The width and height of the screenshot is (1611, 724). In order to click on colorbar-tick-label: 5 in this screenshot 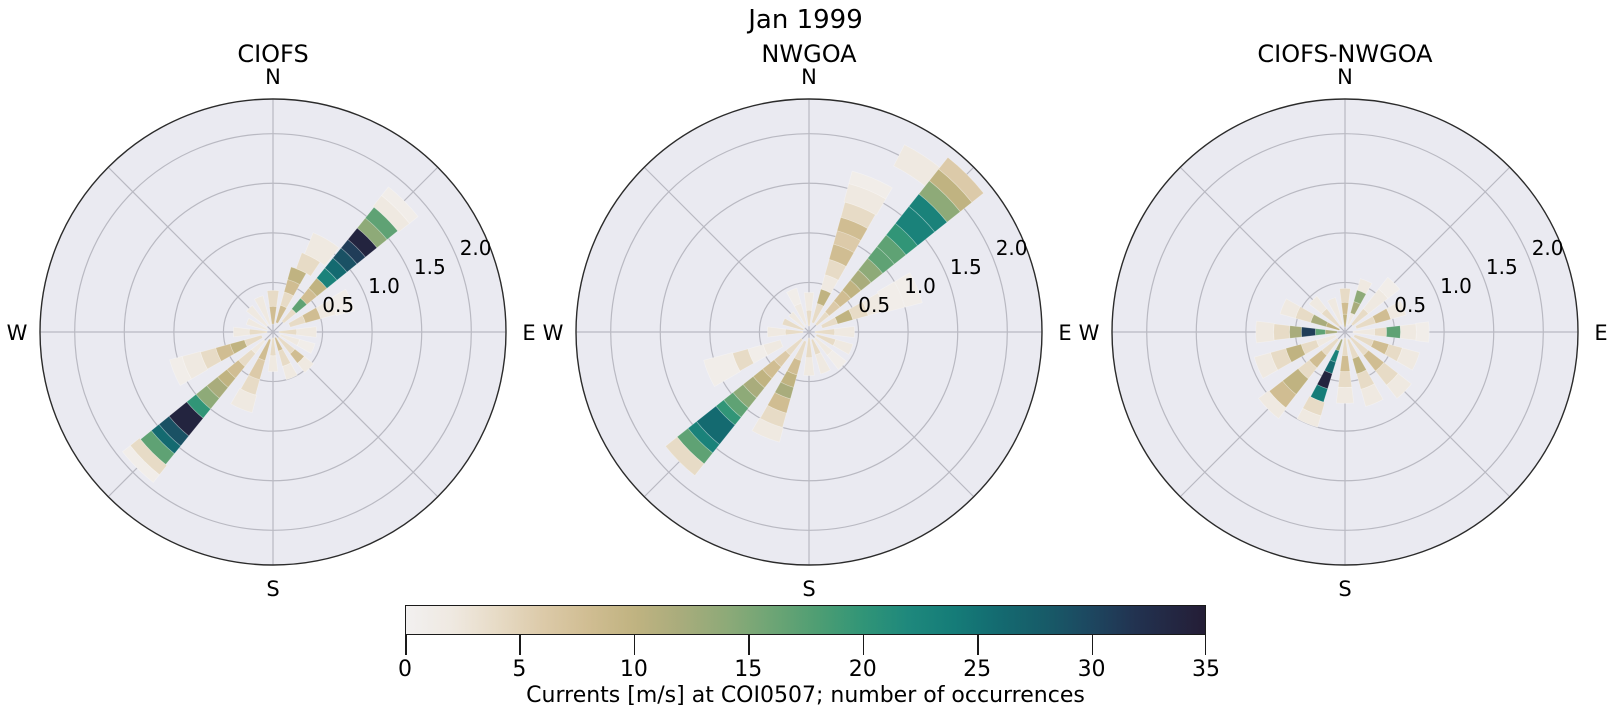, I will do `click(519, 669)`.